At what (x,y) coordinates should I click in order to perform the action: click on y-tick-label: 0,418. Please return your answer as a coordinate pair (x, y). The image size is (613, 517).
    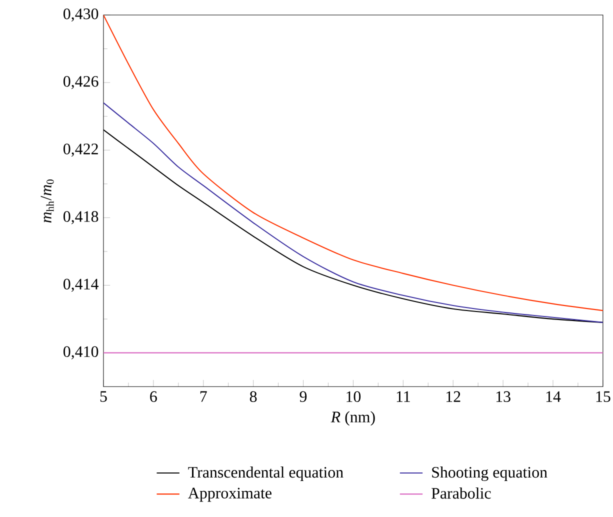
    Looking at the image, I should click on (81, 217).